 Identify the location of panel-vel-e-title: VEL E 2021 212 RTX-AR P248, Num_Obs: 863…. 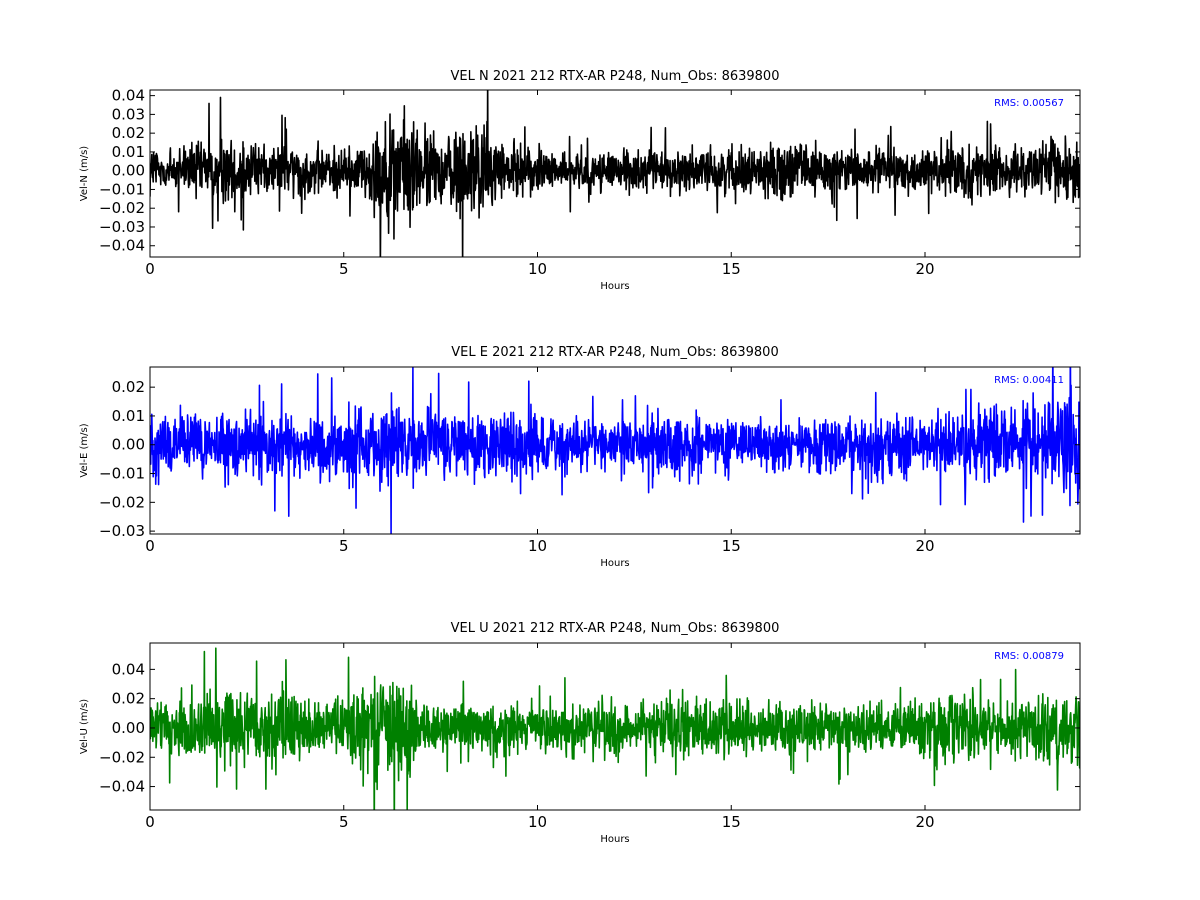
(614, 352).